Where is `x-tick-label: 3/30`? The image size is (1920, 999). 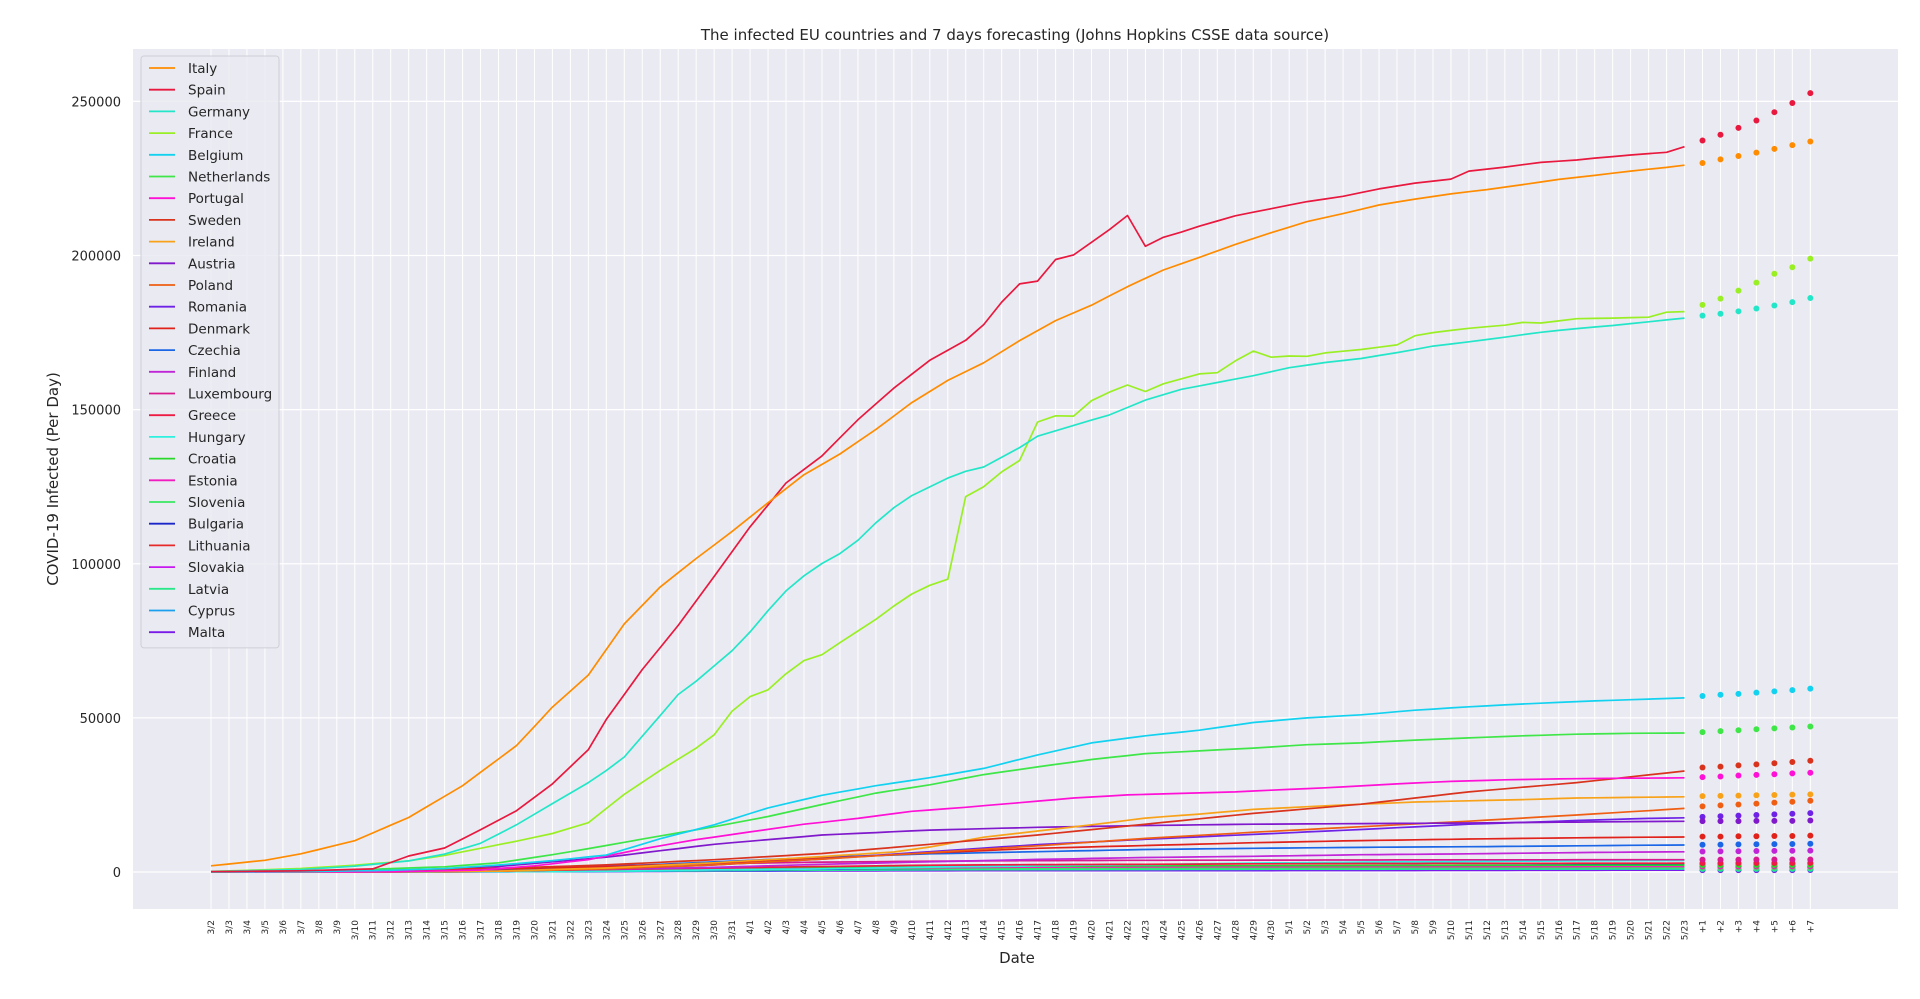 x-tick-label: 3/30 is located at coordinates (715, 930).